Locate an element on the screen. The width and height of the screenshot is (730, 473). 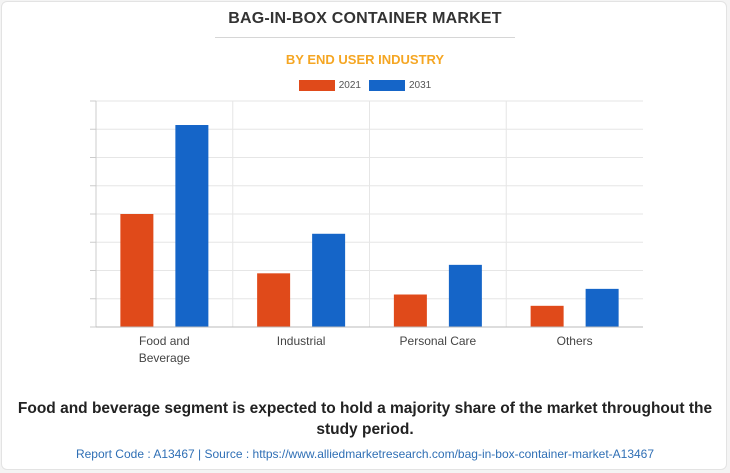
chart-subtitle: BY END USER INDUSTRY is located at coordinates (365, 59).